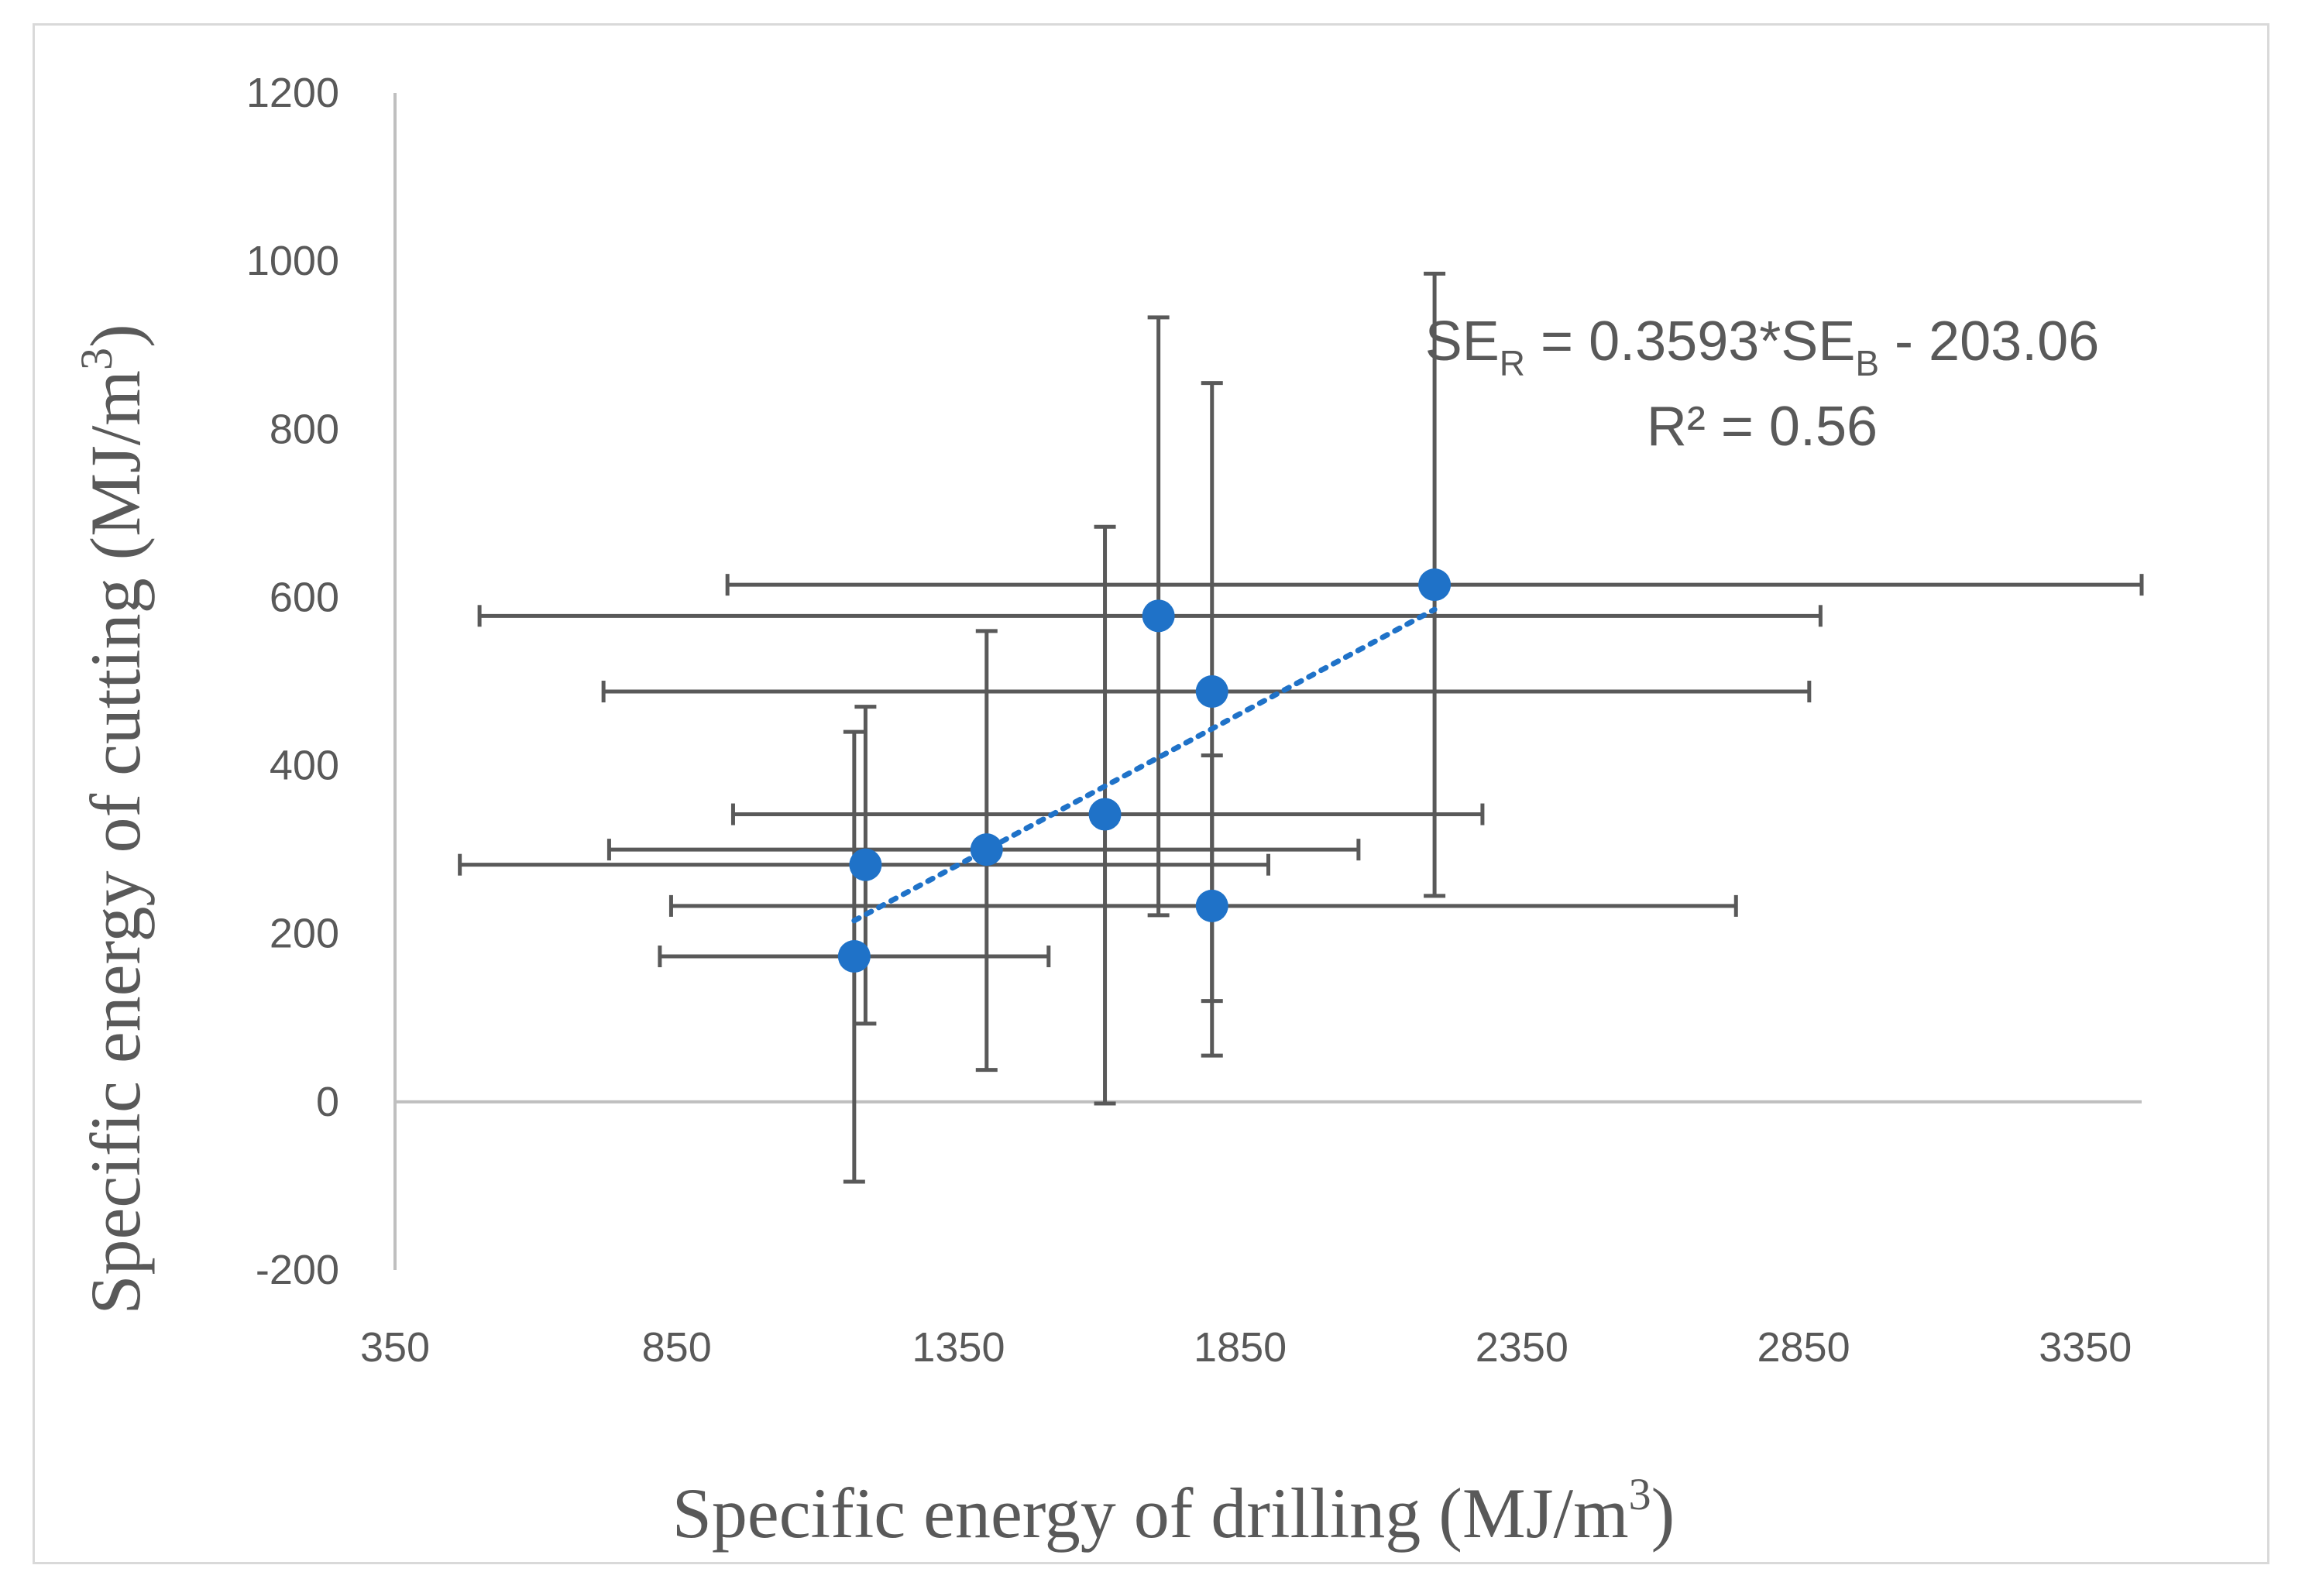 The height and width of the screenshot is (1596, 2302). I want to click on y-axis-title: Specific energy of cutting (MJ/m3), so click(113, 819).